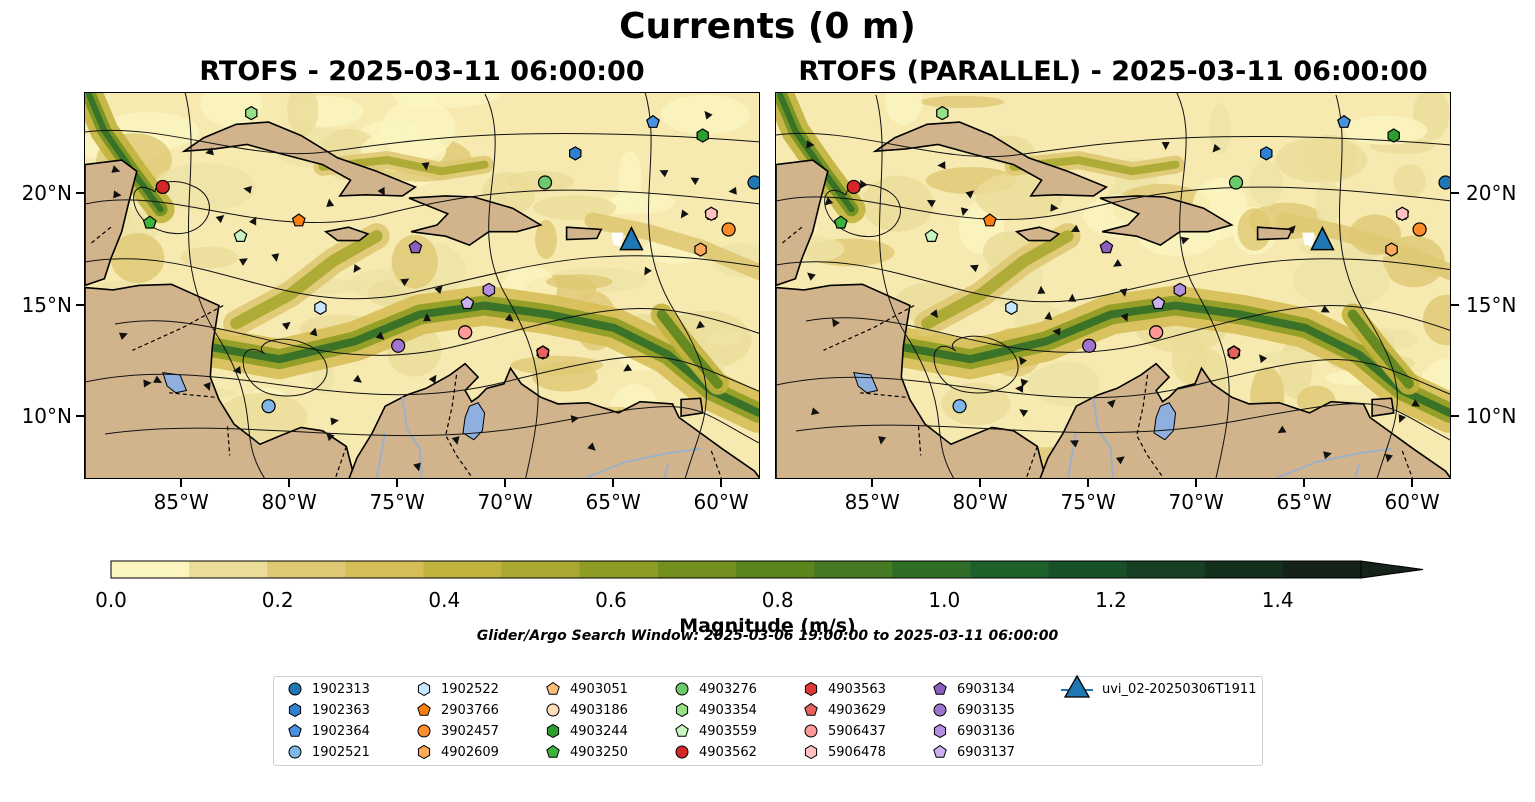 The image size is (1535, 802). Describe the element at coordinates (289, 502) in the screenshot. I see `lon-tick-label: 80°W` at that location.